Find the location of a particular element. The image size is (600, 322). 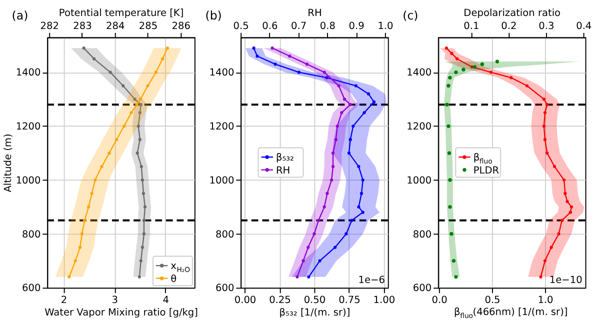

x2-tick-label: 0.3 is located at coordinates (546, 26).